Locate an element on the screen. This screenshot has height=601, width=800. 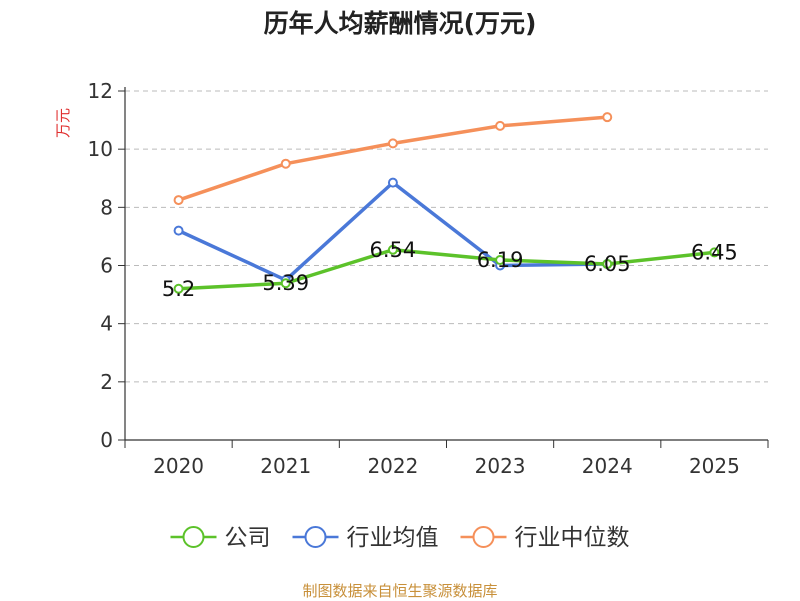
x-tick-label: 2022 is located at coordinates (392, 466).